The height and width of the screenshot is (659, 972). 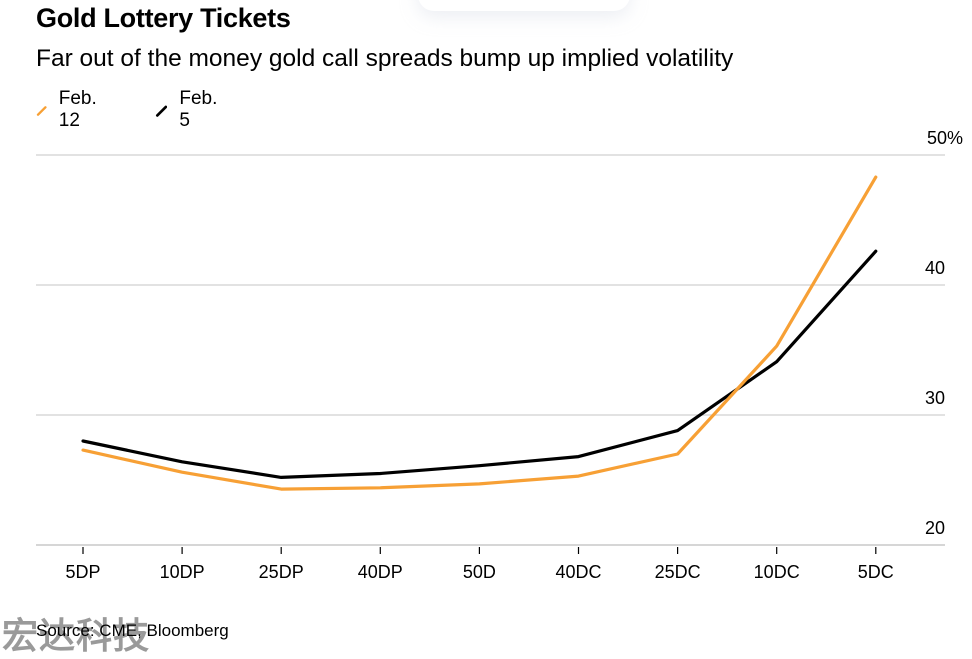 What do you see at coordinates (132, 631) in the screenshot?
I see `source-note: Source: CME, Bloomberg` at bounding box center [132, 631].